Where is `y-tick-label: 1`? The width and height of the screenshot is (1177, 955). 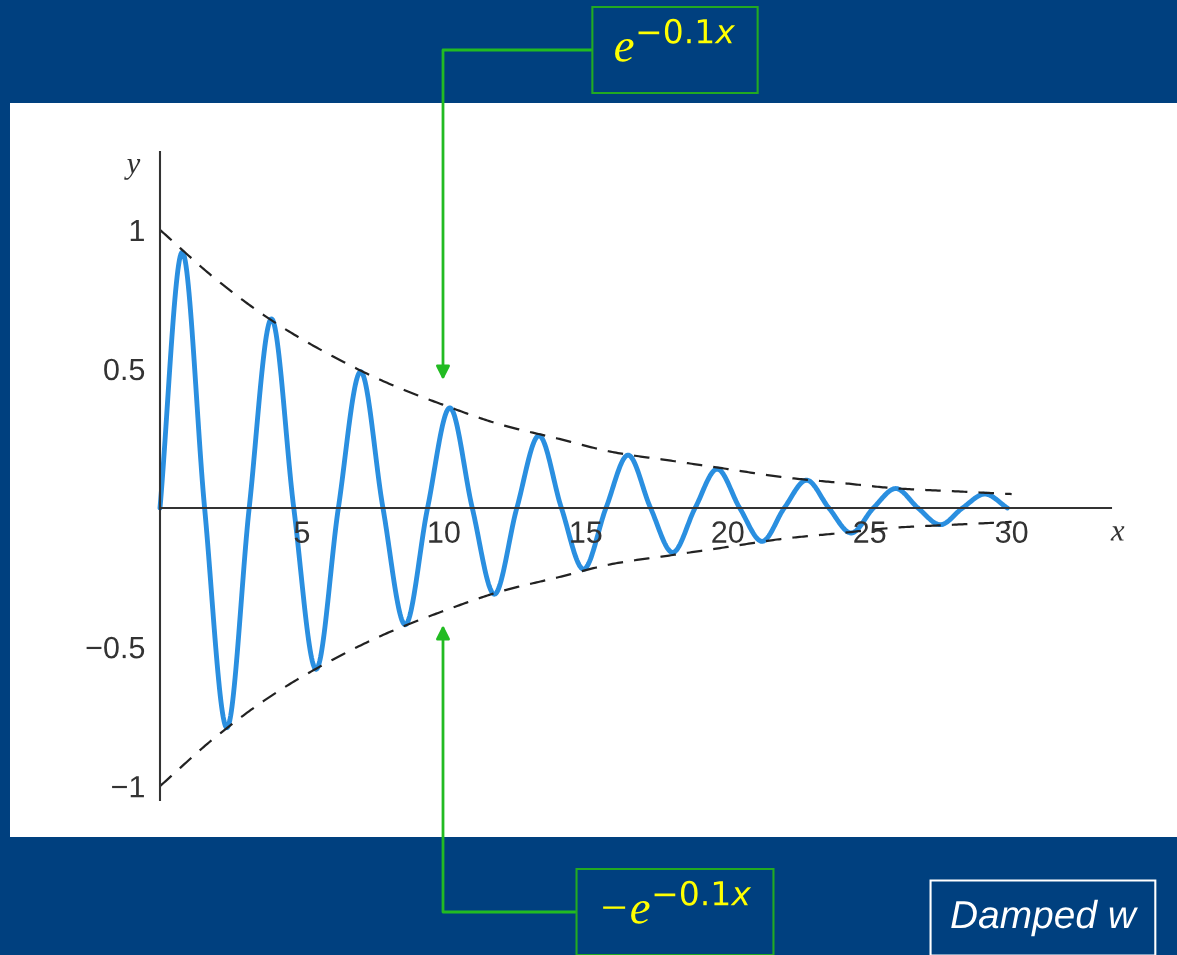
y-tick-label: 1 is located at coordinates (137, 230).